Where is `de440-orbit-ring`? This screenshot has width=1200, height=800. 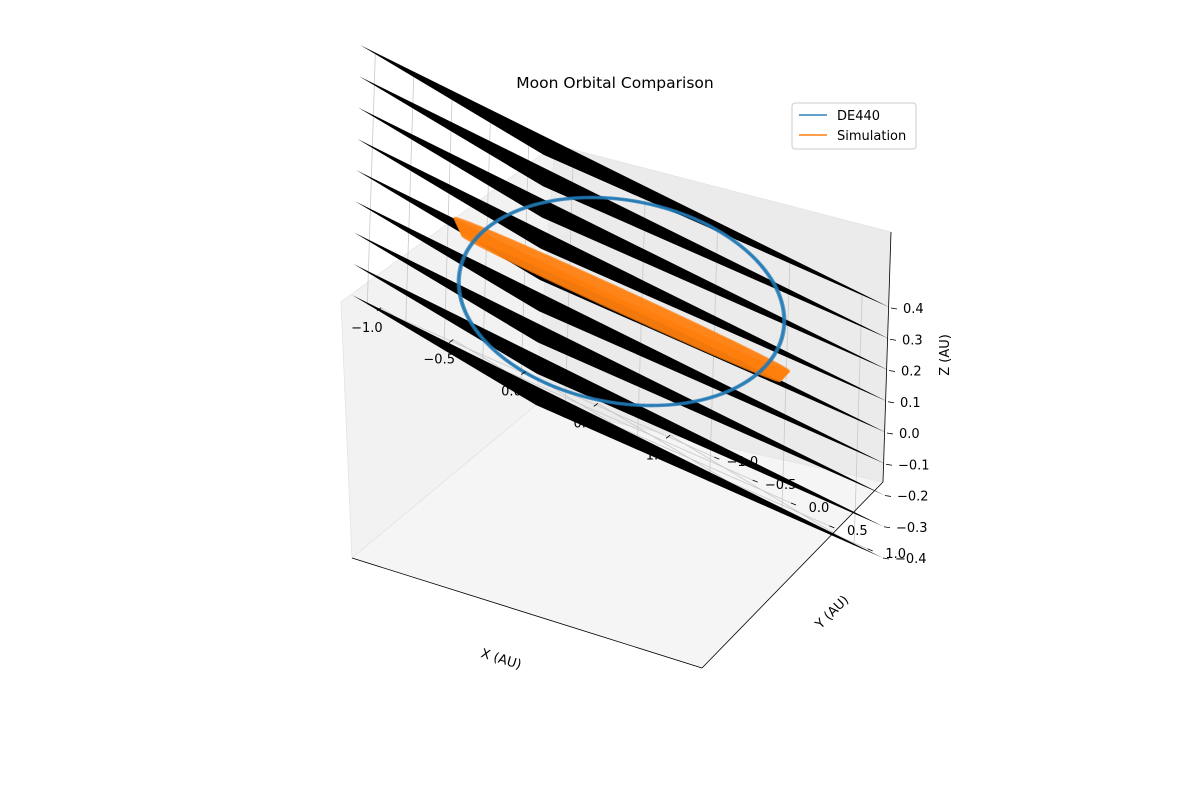
de440-orbit-ring is located at coordinates (621, 301).